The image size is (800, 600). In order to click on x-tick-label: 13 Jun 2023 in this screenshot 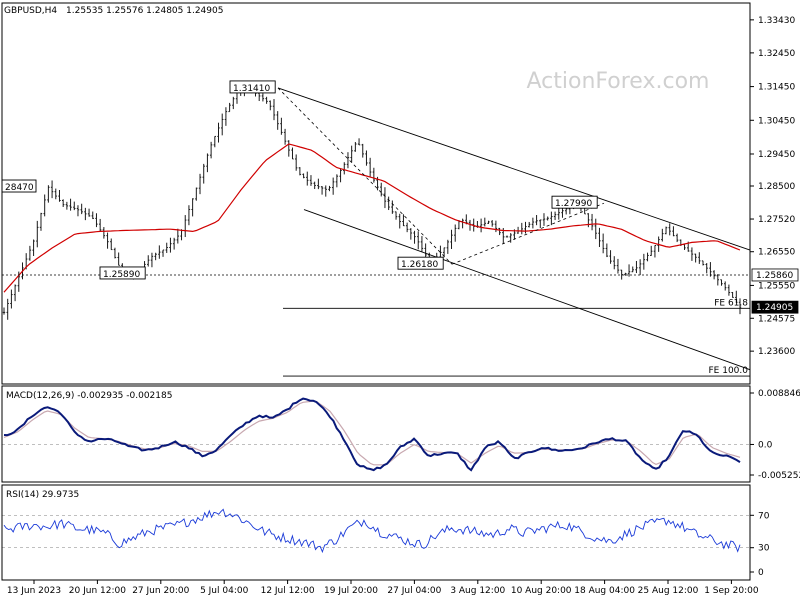, I will do `click(34, 591)`.